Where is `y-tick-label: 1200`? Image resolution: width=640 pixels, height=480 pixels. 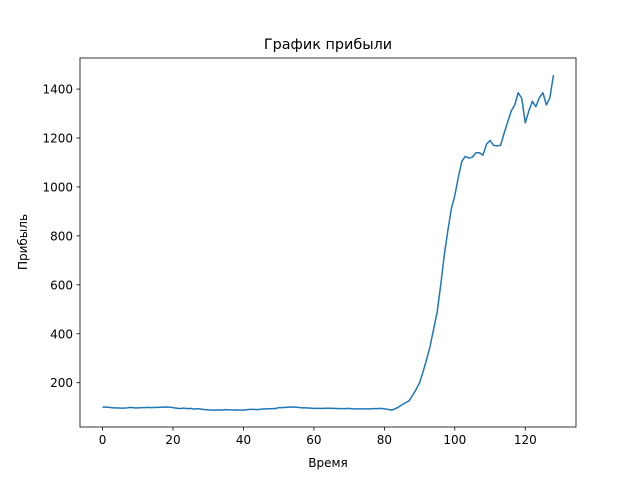 y-tick-label: 1200 is located at coordinates (57, 139).